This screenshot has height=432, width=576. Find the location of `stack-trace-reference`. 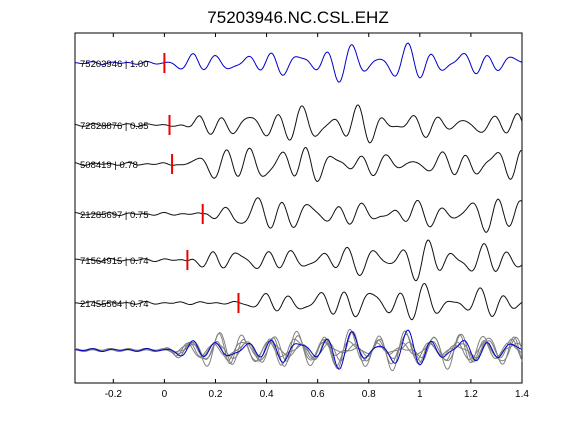

stack-trace-reference is located at coordinates (299, 349).